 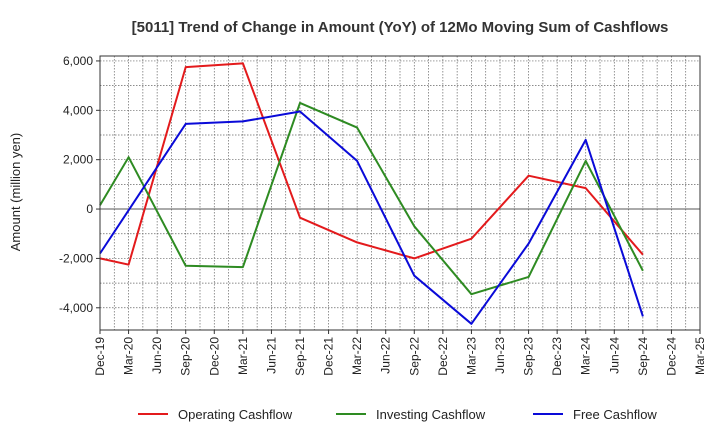 What do you see at coordinates (557, 356) in the screenshot?
I see `x-tick-label: Dec-23` at bounding box center [557, 356].